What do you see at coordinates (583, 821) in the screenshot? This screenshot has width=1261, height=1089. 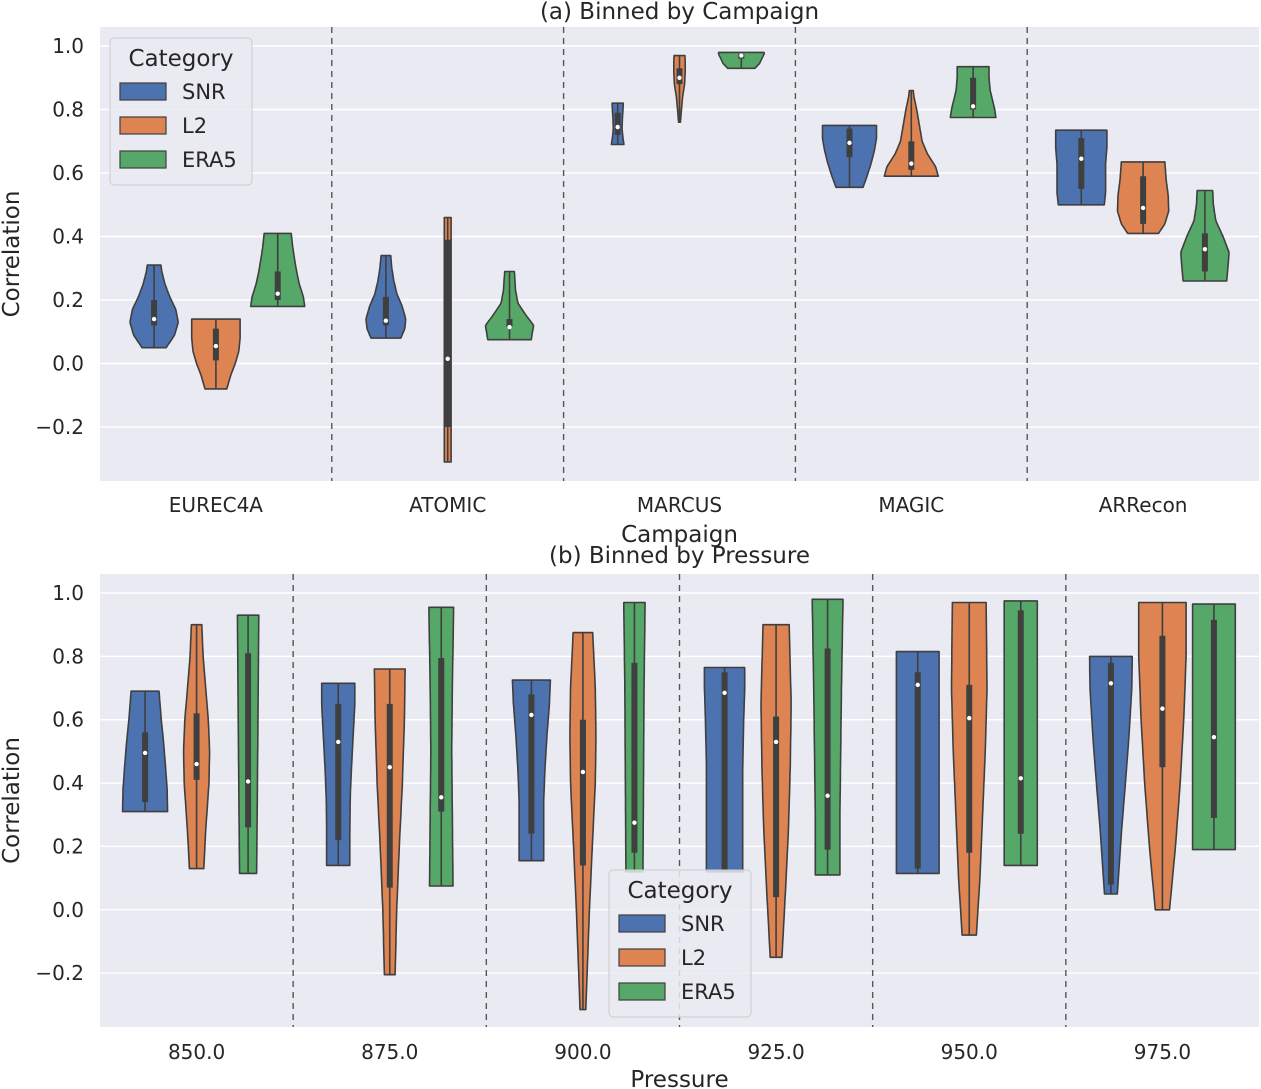 I see `violin-L2-900.0` at bounding box center [583, 821].